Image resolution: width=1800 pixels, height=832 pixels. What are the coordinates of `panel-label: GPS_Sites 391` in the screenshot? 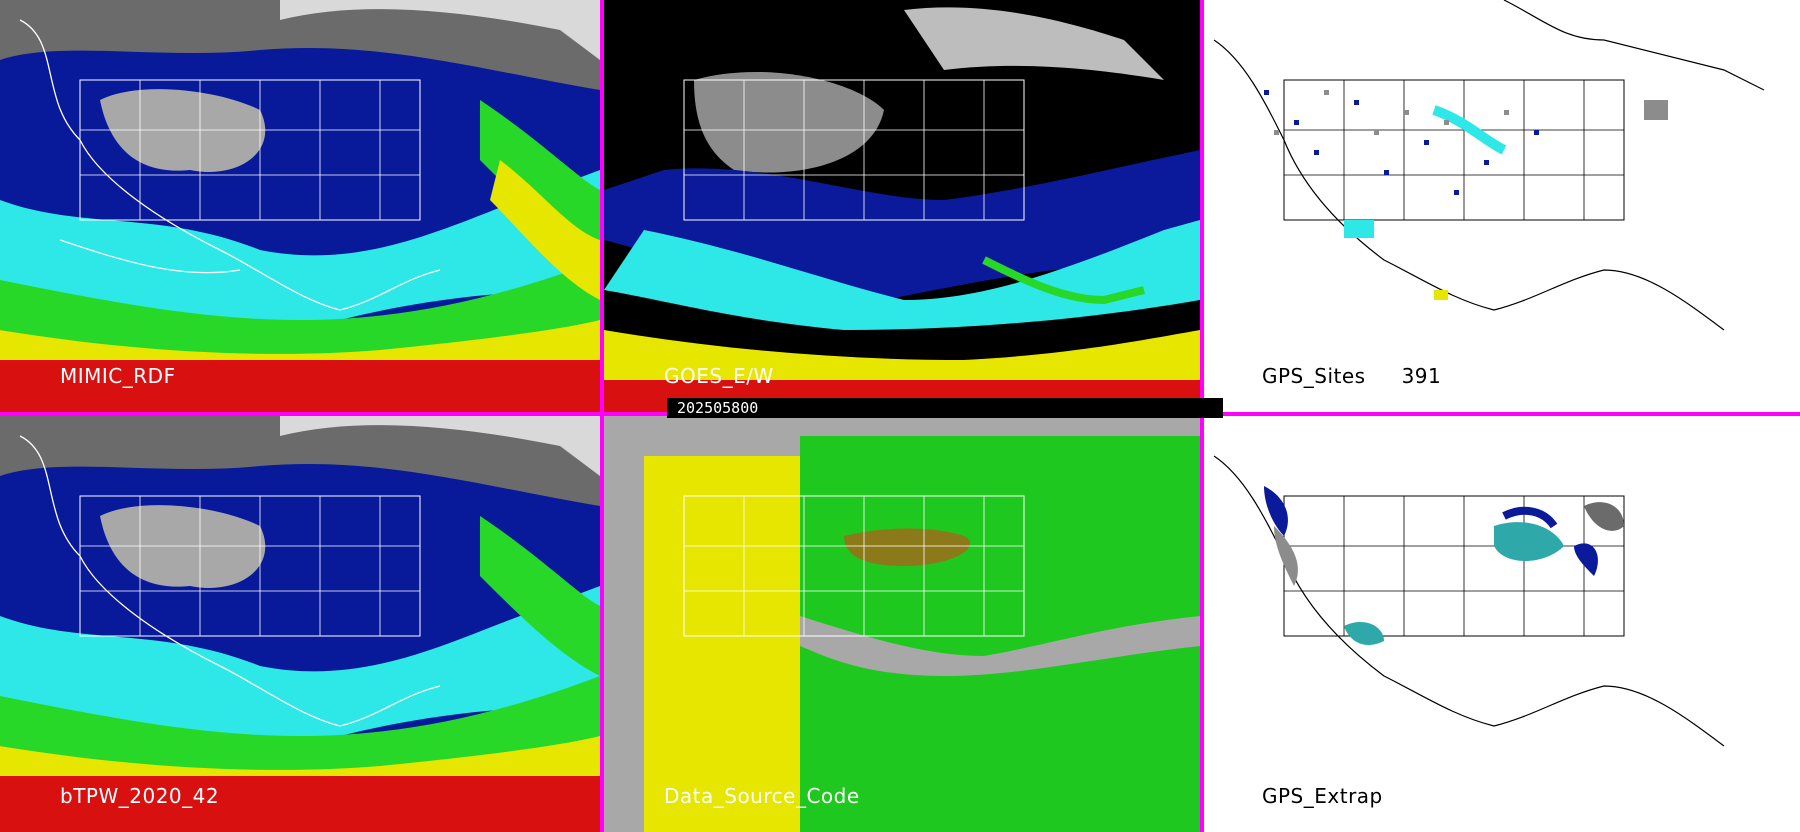 It's located at (1351, 376).